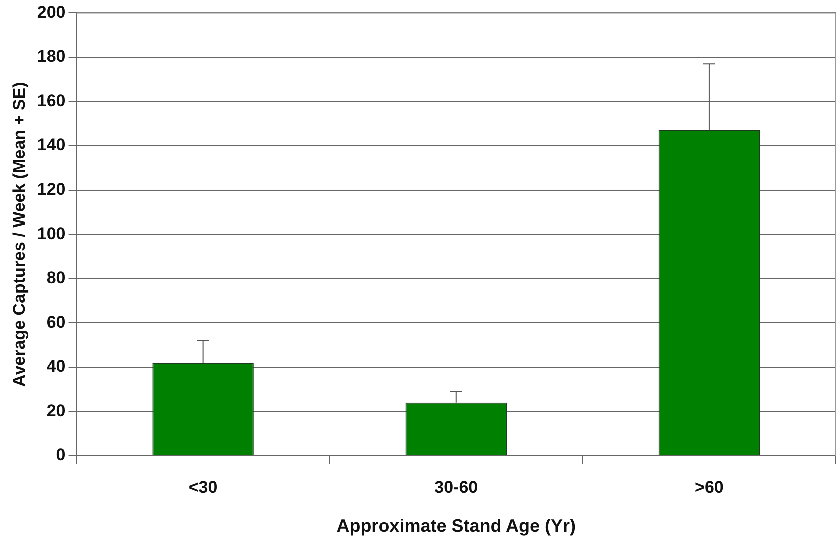  What do you see at coordinates (19, 234) in the screenshot?
I see `y-axis-title: Average Captures / Week (Mean + SE)` at bounding box center [19, 234].